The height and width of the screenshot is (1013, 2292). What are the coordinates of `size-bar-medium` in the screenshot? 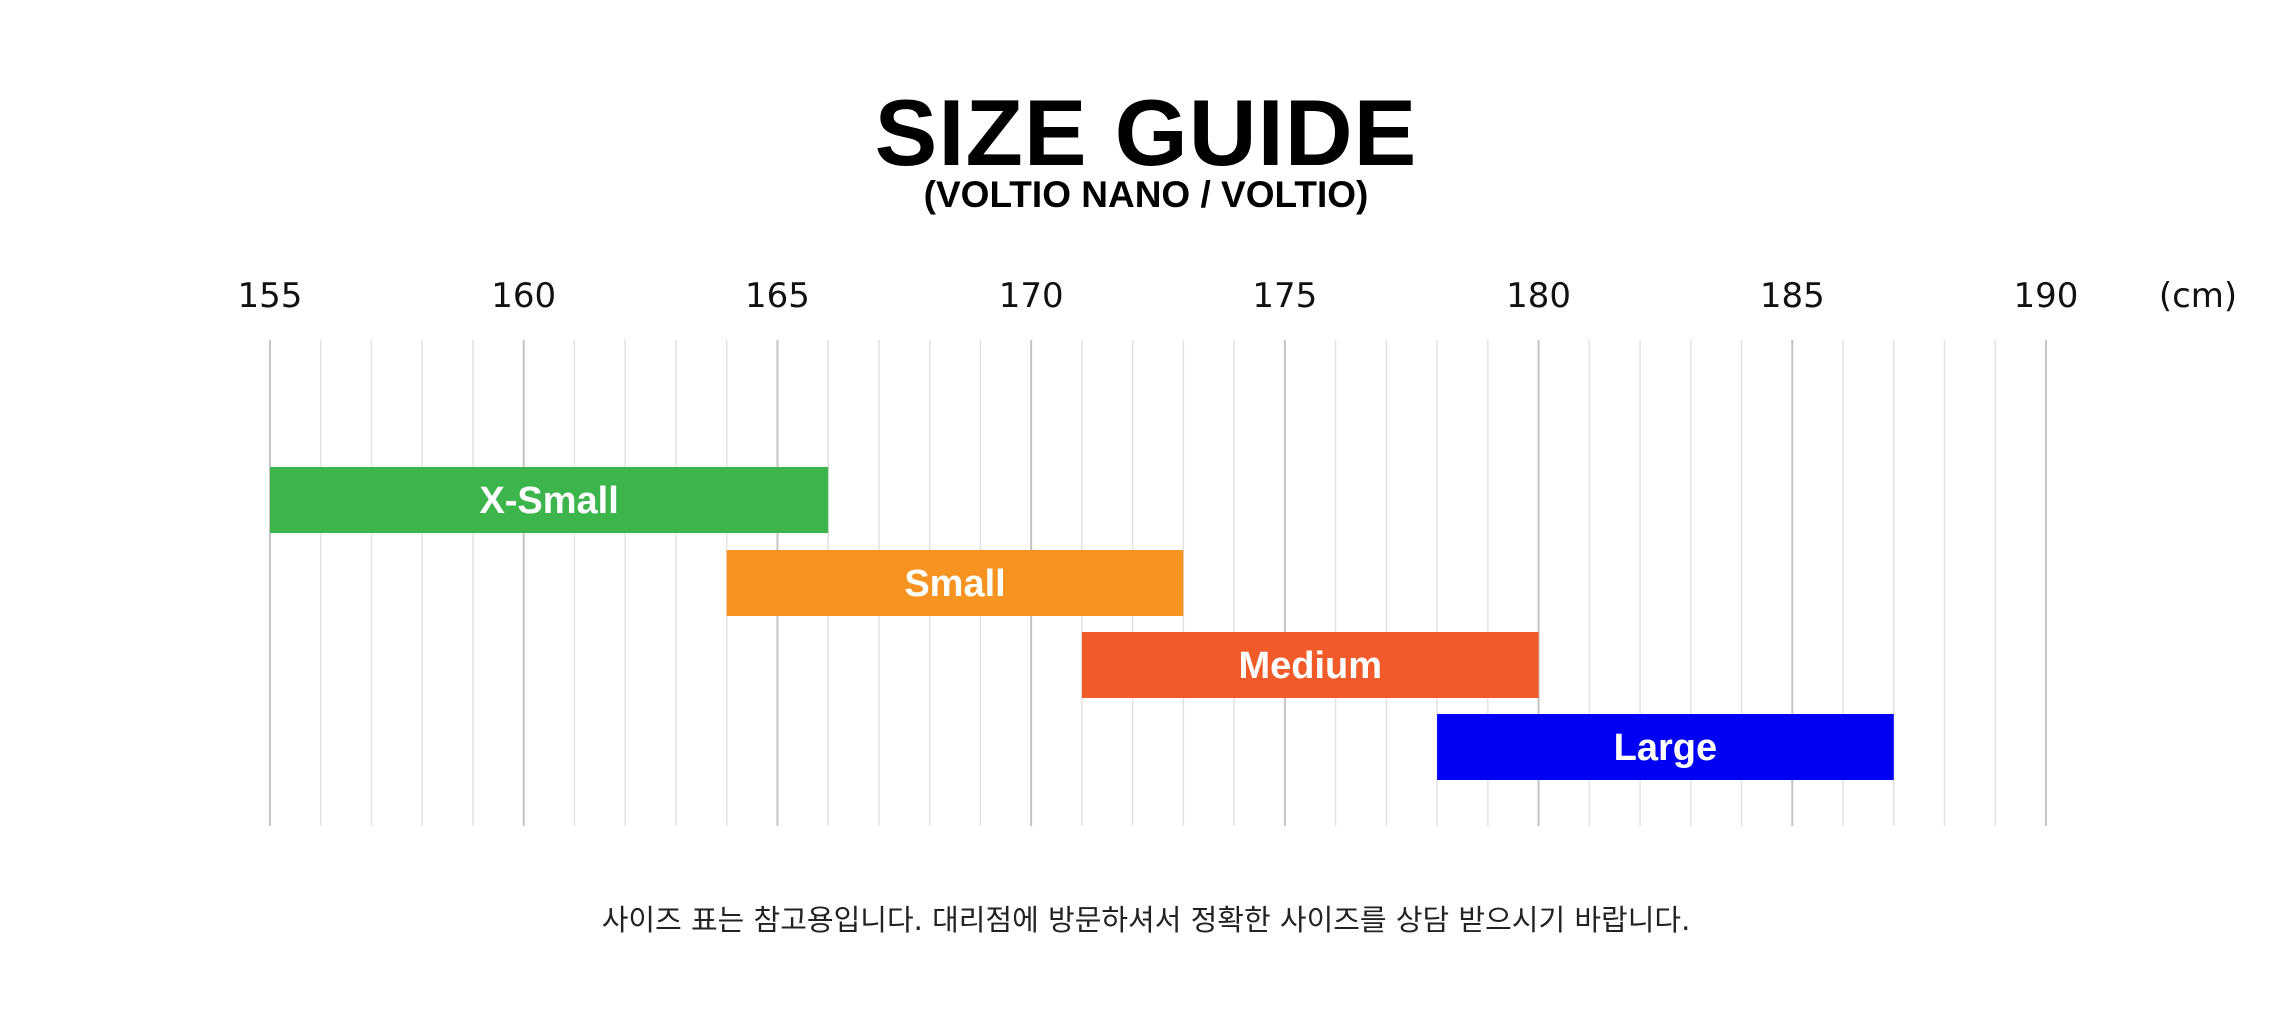 It's located at (1310, 665).